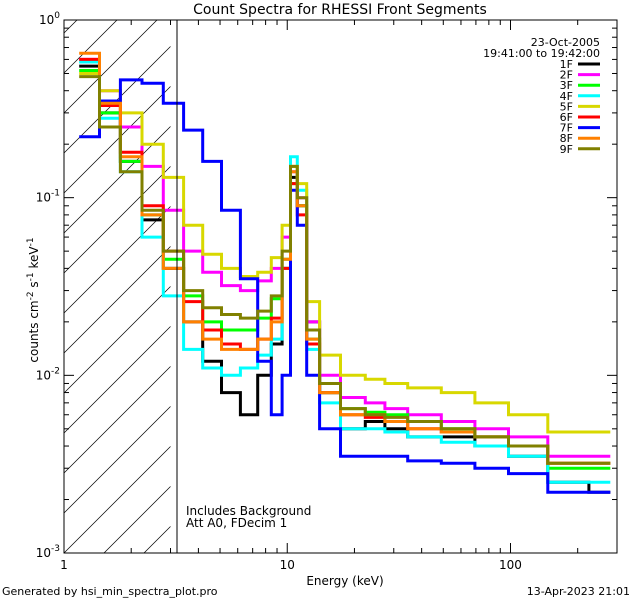  Describe the element at coordinates (344, 581) in the screenshot. I see `x-axis-label: Energy (keV)` at that location.